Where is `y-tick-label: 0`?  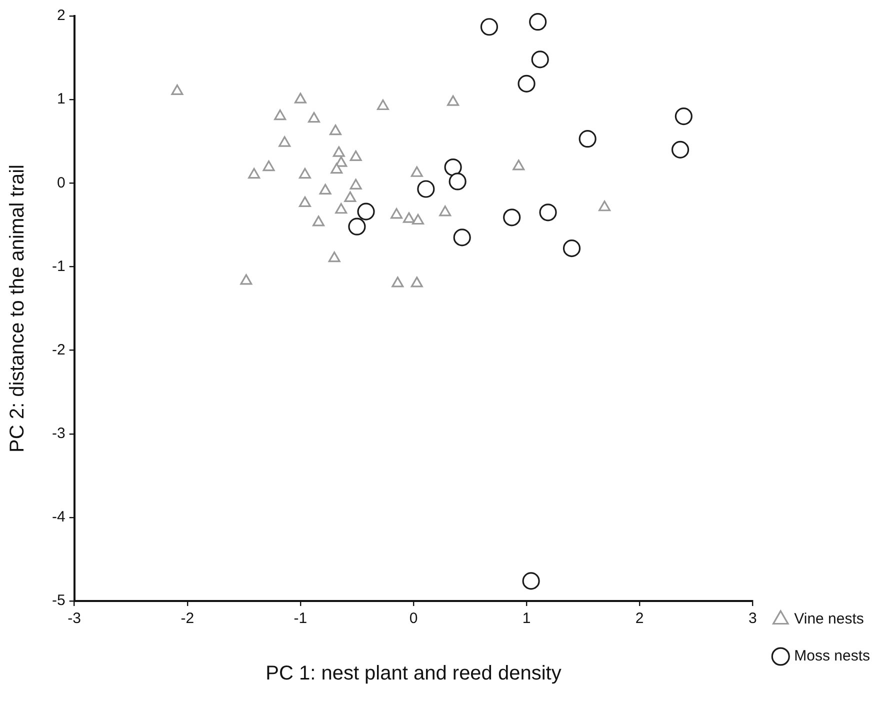 y-tick-label: 0 is located at coordinates (61, 183).